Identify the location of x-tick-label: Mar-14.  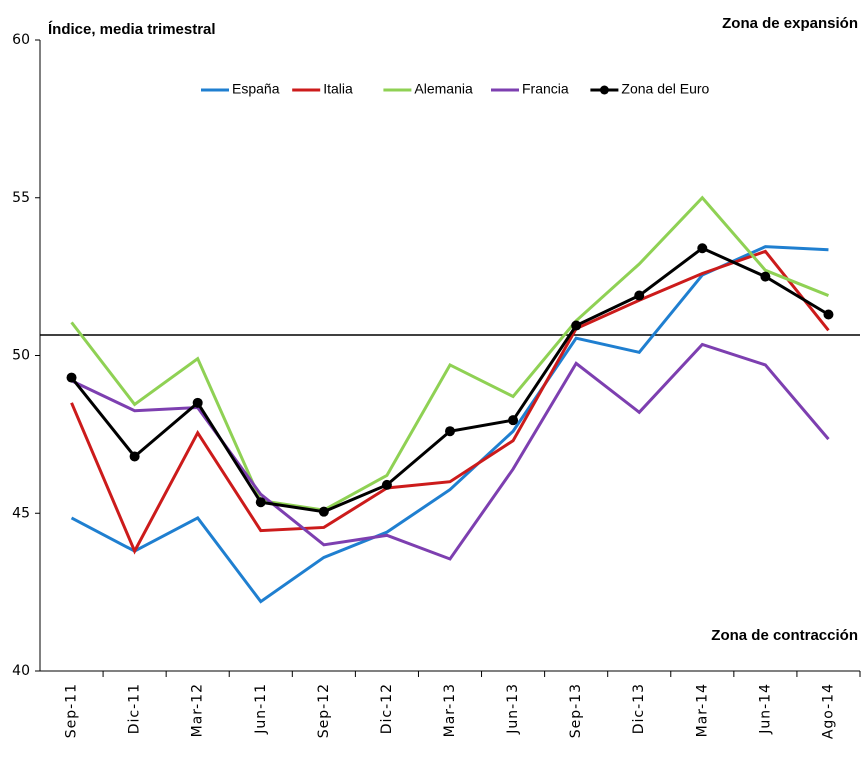
(702, 710).